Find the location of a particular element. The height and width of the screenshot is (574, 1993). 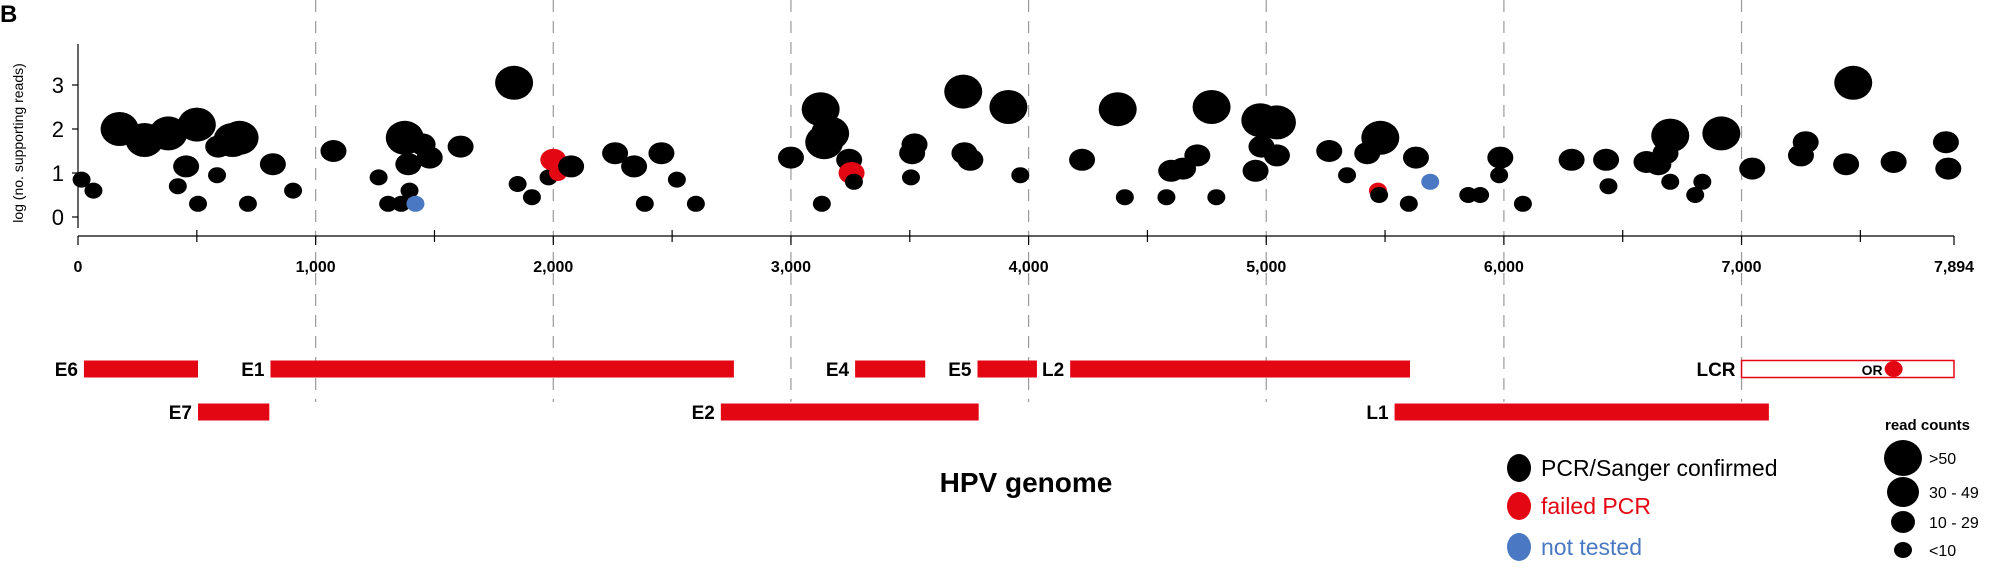

gene-label: E7 is located at coordinates (180, 413).